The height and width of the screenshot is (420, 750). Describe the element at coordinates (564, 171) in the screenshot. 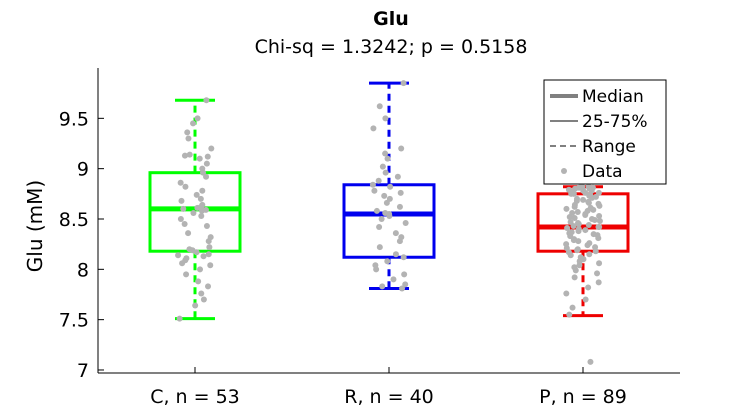

I see `legend-marker-data` at that location.